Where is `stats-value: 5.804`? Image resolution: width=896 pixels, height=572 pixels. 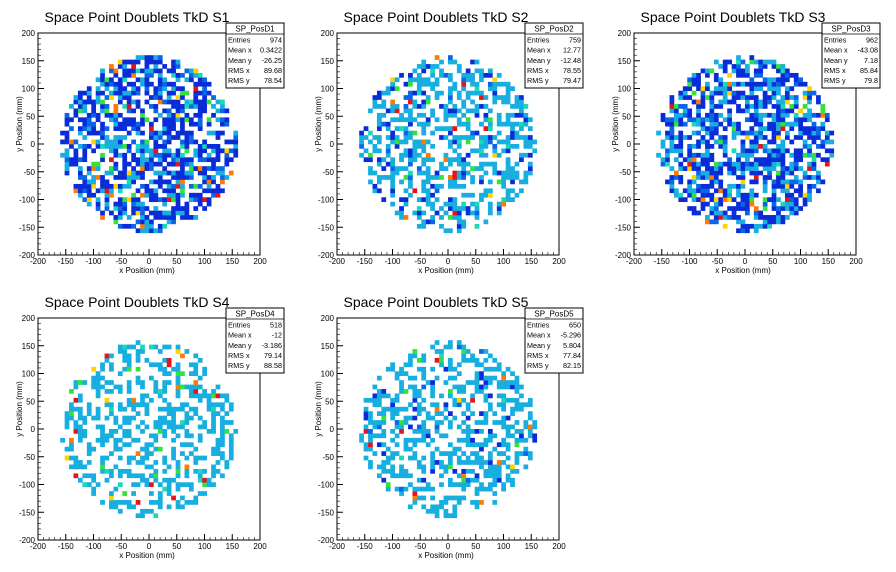
stats-value: 5.804 is located at coordinates (572, 345).